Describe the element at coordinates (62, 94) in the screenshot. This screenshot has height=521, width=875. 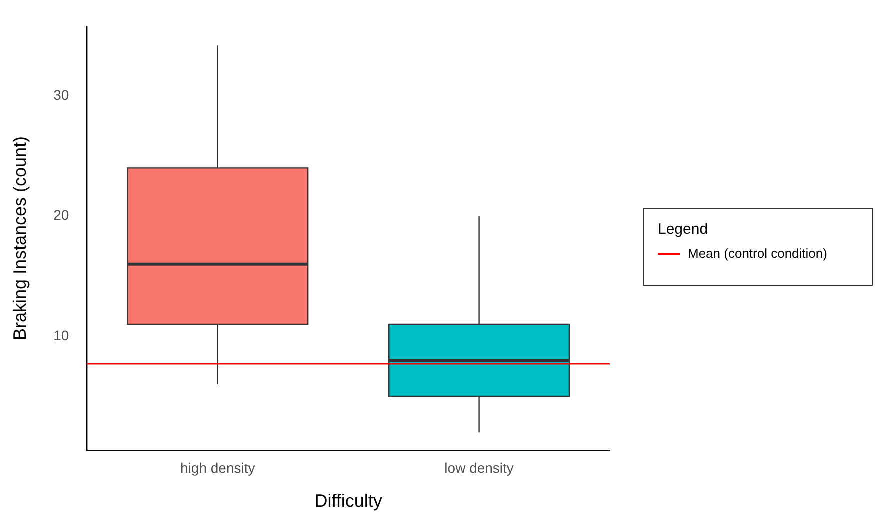
I see `y-tick-label: 30` at that location.